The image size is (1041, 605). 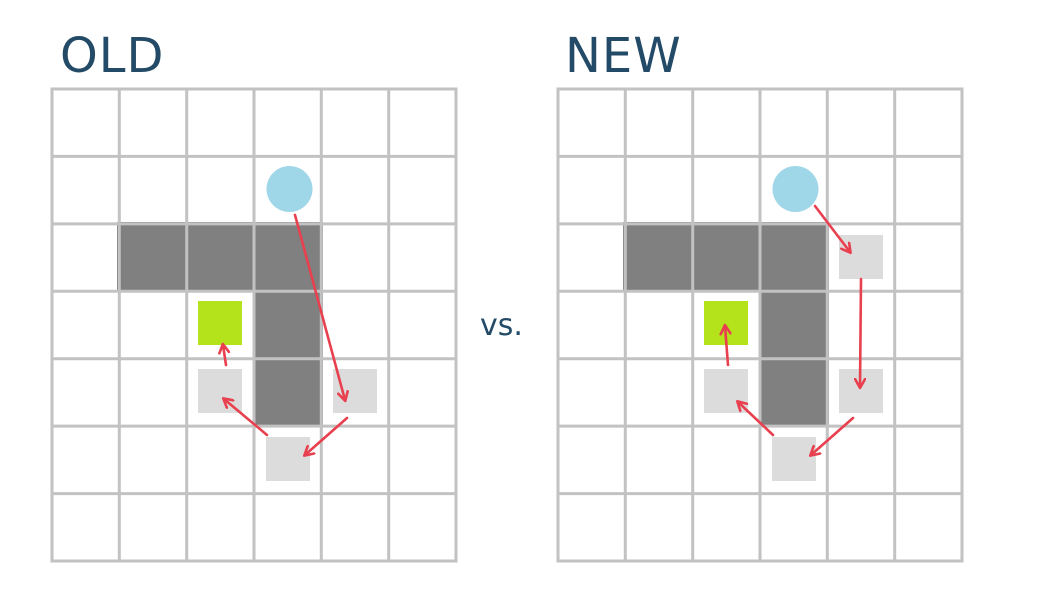 I want to click on old-title: OLD, so click(x=112, y=56).